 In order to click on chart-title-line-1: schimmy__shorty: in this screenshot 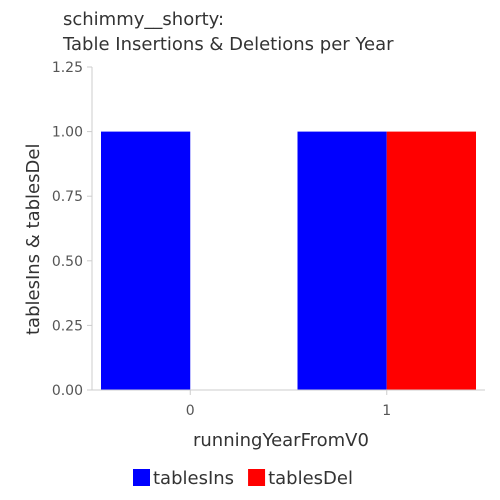, I will do `click(143, 19)`.